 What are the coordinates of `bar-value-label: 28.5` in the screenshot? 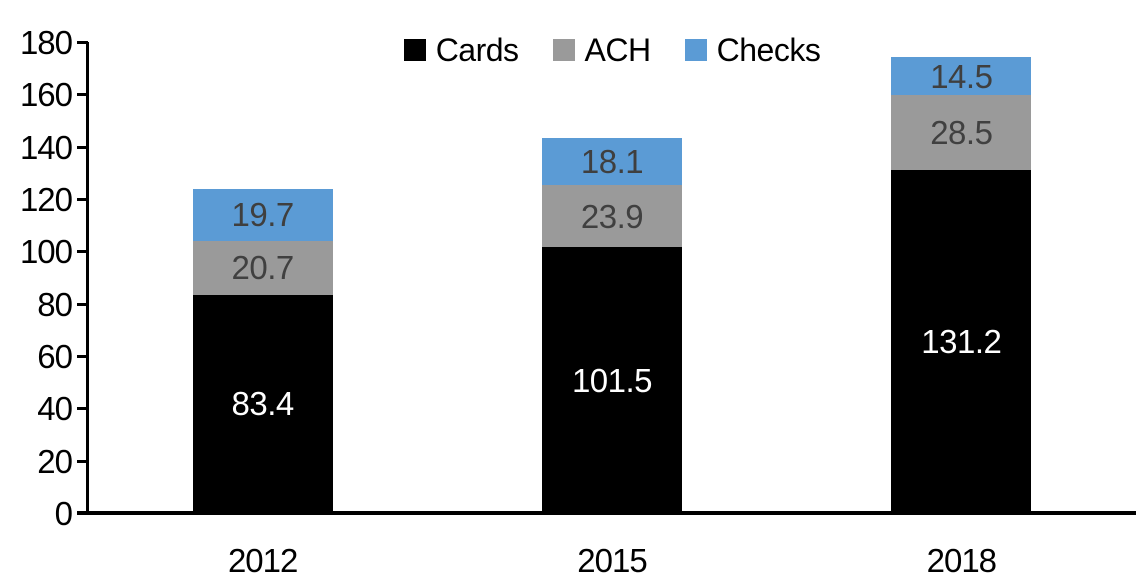 It's located at (961, 132).